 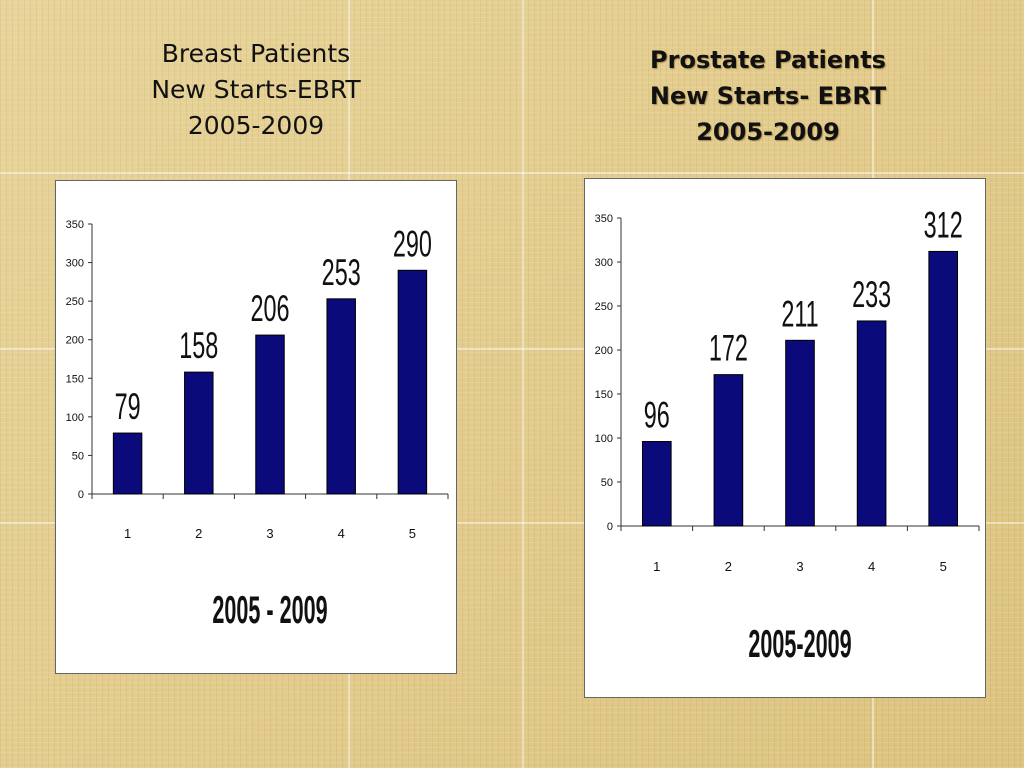 What do you see at coordinates (799, 566) in the screenshot?
I see `prostate-category-label-3: 3` at bounding box center [799, 566].